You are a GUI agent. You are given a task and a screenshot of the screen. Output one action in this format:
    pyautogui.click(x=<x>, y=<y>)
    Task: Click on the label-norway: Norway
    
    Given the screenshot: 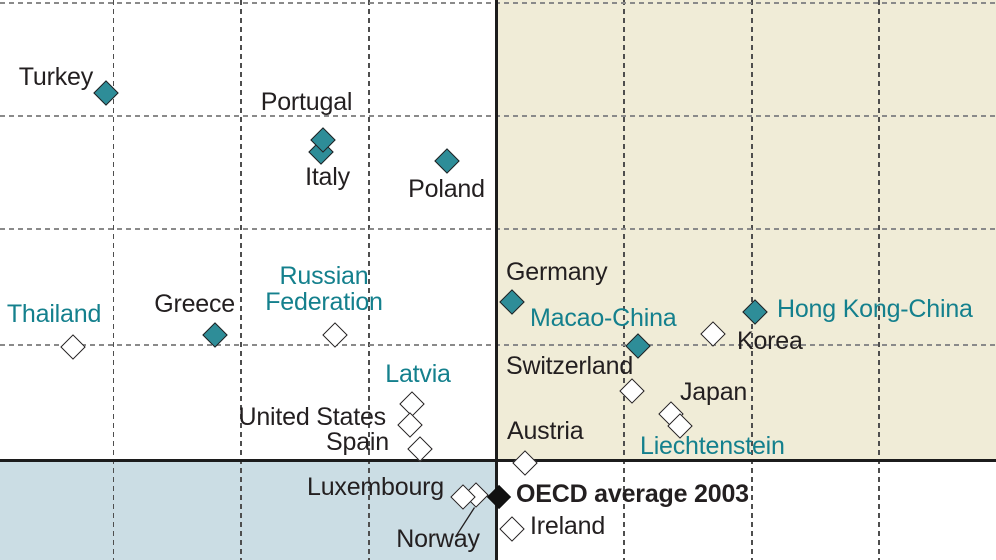 What is the action you would take?
    pyautogui.click(x=438, y=539)
    